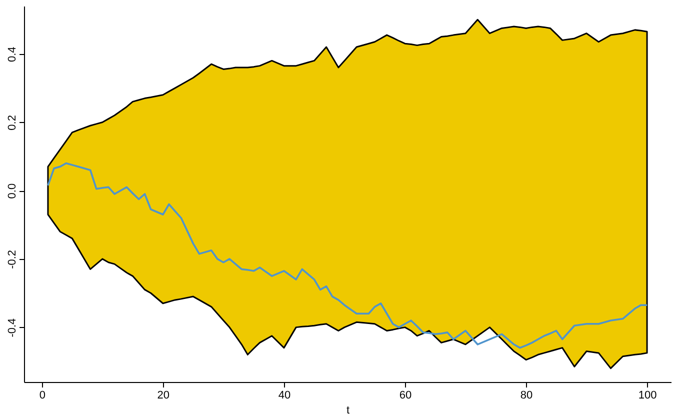  Describe the element at coordinates (284, 396) in the screenshot. I see `x-tick-label: 40` at that location.